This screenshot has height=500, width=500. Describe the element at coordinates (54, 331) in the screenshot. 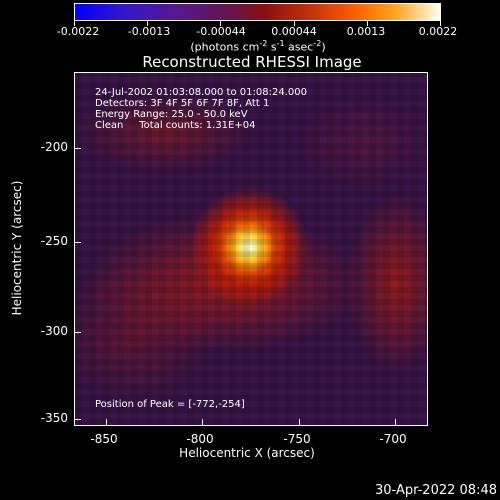

I see `y-tick-label: -300` at that location.